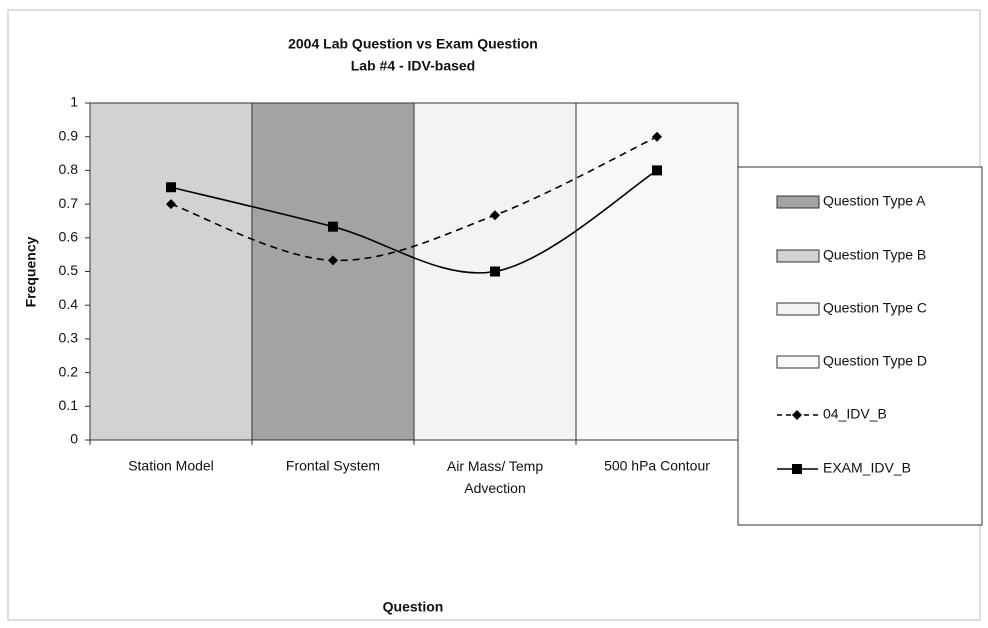 The width and height of the screenshot is (988, 628). Describe the element at coordinates (875, 308) in the screenshot. I see `legend-label: Question Type C` at that location.